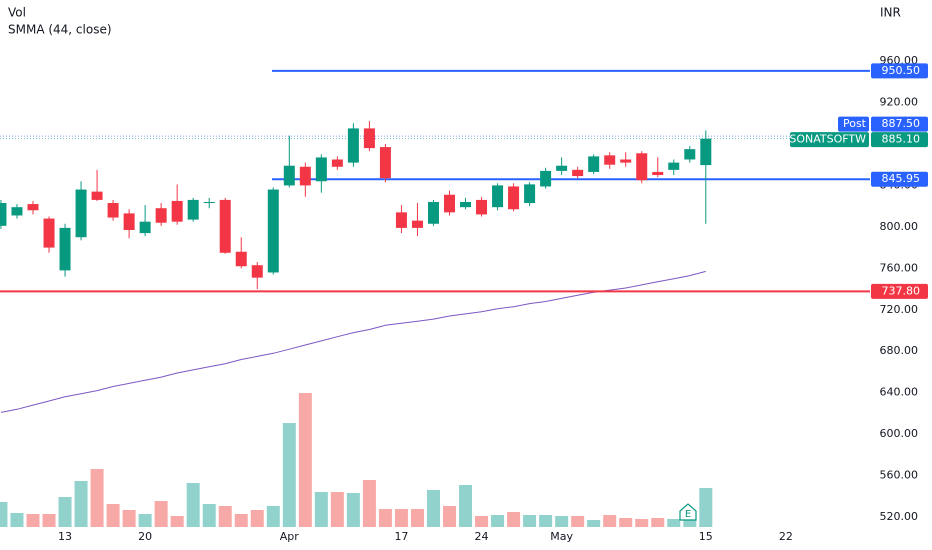 The height and width of the screenshot is (550, 932). What do you see at coordinates (899, 516) in the screenshot?
I see `y-tick-label: 520.00` at bounding box center [899, 516].